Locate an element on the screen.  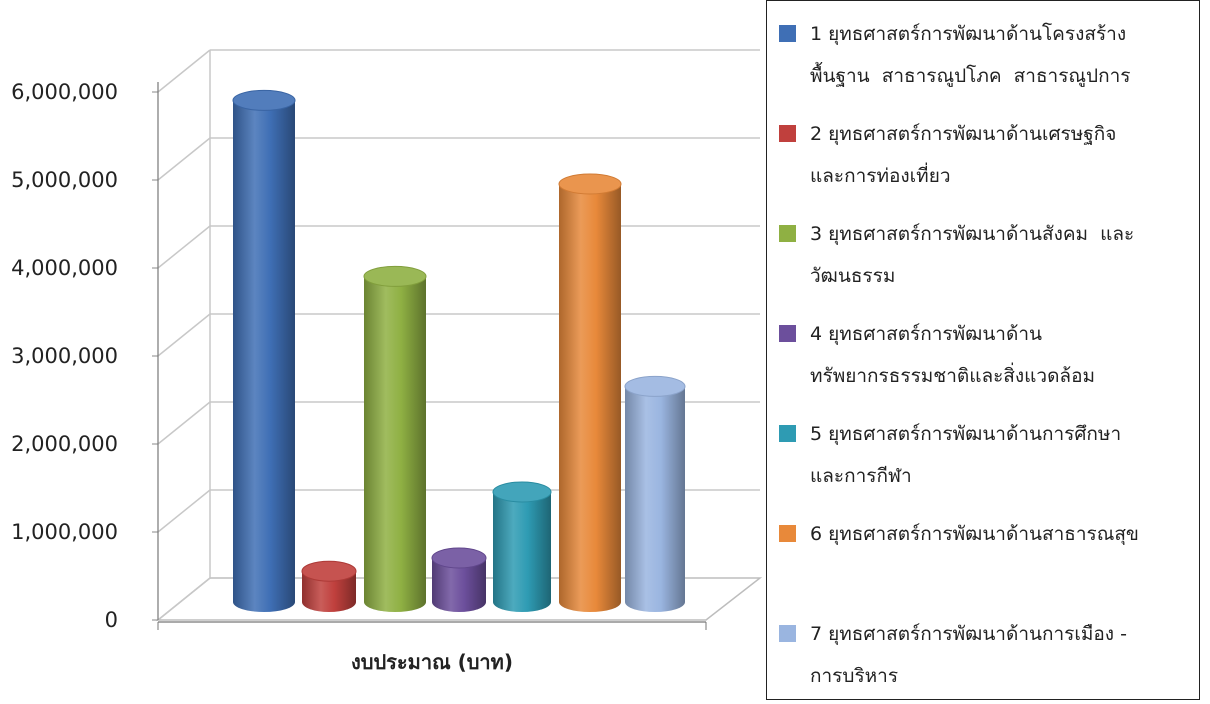
y-tick-label: 5,000,000 is located at coordinates (64, 180).